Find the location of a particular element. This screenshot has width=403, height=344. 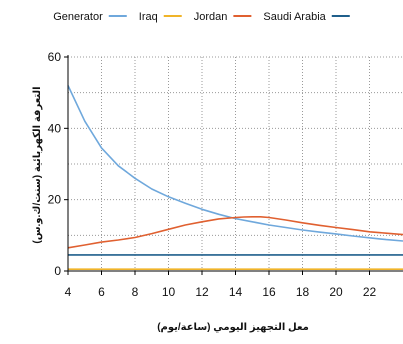

x-tick-label: 12 is located at coordinates (202, 292).